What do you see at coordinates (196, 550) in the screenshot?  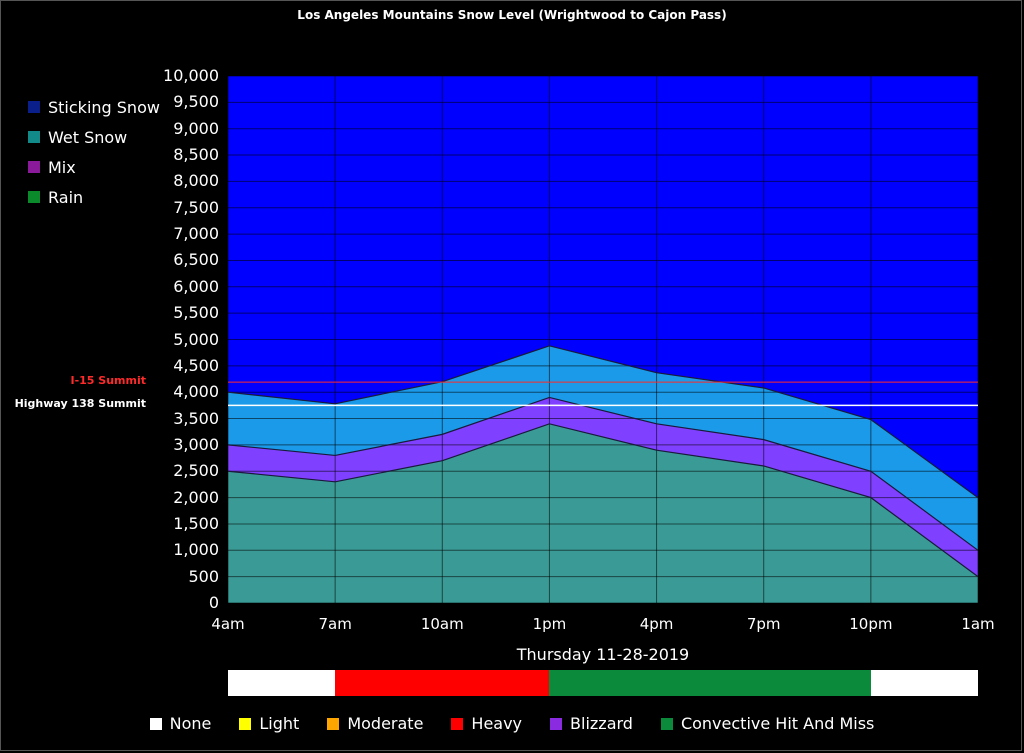 I see `y-tick-label: 1,000` at bounding box center [196, 550].